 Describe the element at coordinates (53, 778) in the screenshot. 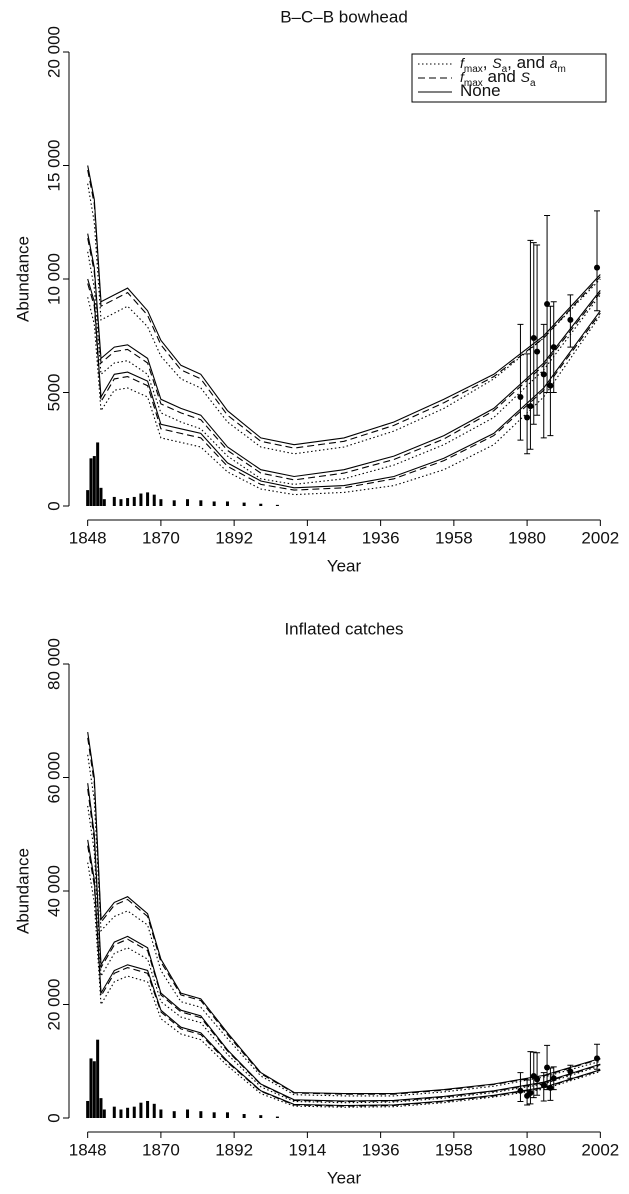

I see `y-tick-label: 60 000` at that location.